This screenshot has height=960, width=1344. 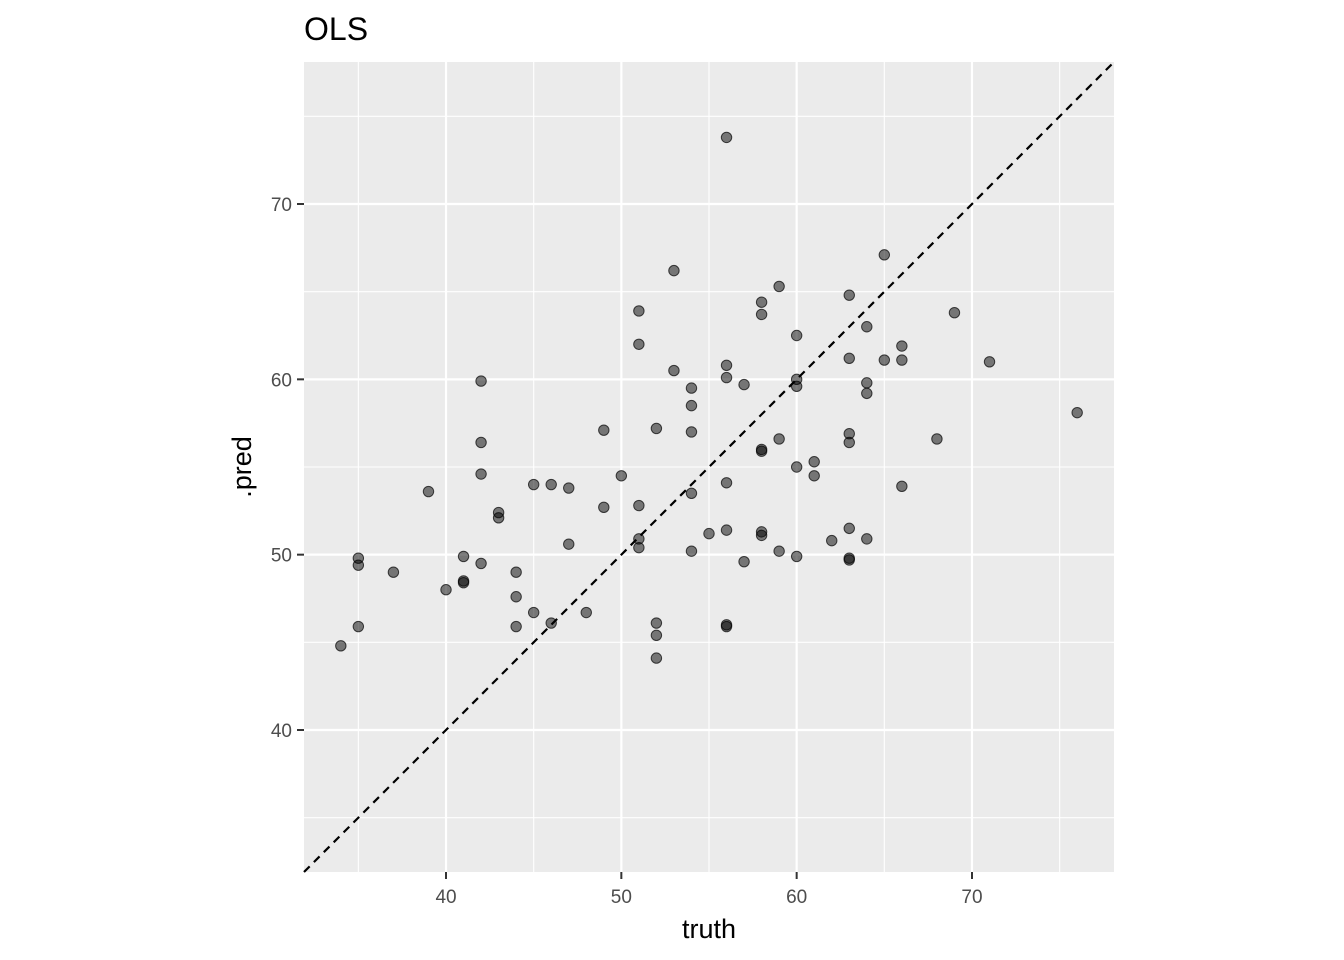 I want to click on x-axis: 40 50 60 70, so click(x=709, y=890).